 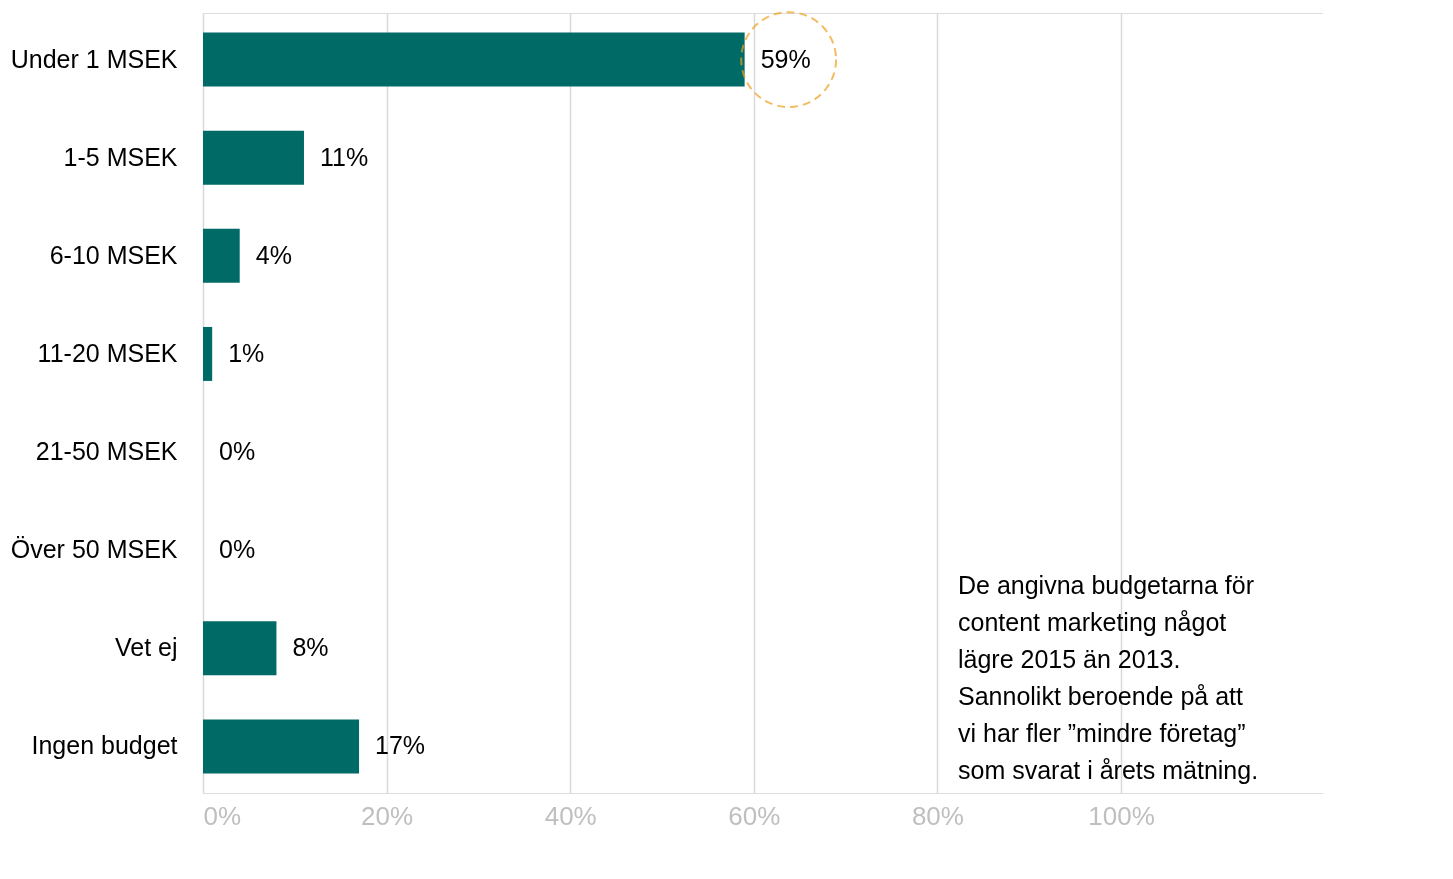 What do you see at coordinates (344, 156) in the screenshot?
I see `data-label: 11%` at bounding box center [344, 156].